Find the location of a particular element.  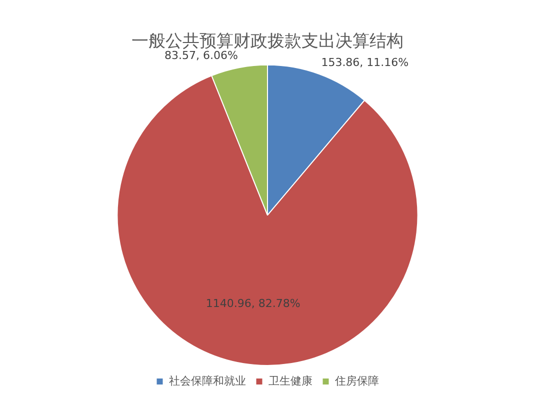

chart-title: 一般公共预算财政拨款支出决算结构 is located at coordinates (268, 42).